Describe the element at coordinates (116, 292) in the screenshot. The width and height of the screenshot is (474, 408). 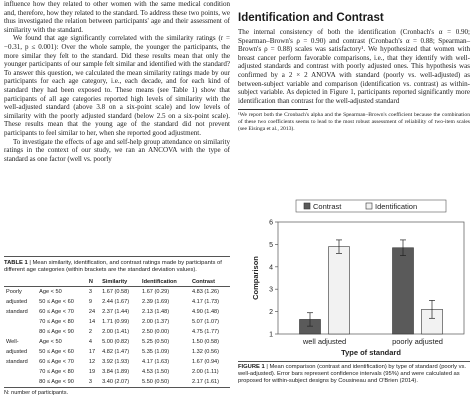
I see `table-cell: 1.67 (0.58)` at that location.